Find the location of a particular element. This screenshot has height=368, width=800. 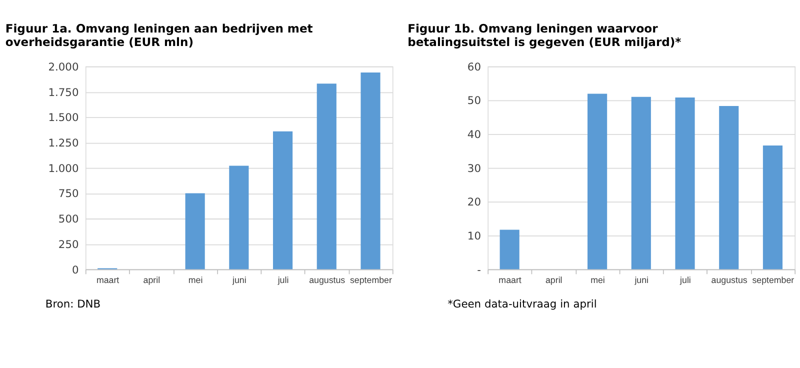

y-tick-label: 50 is located at coordinates (474, 101).